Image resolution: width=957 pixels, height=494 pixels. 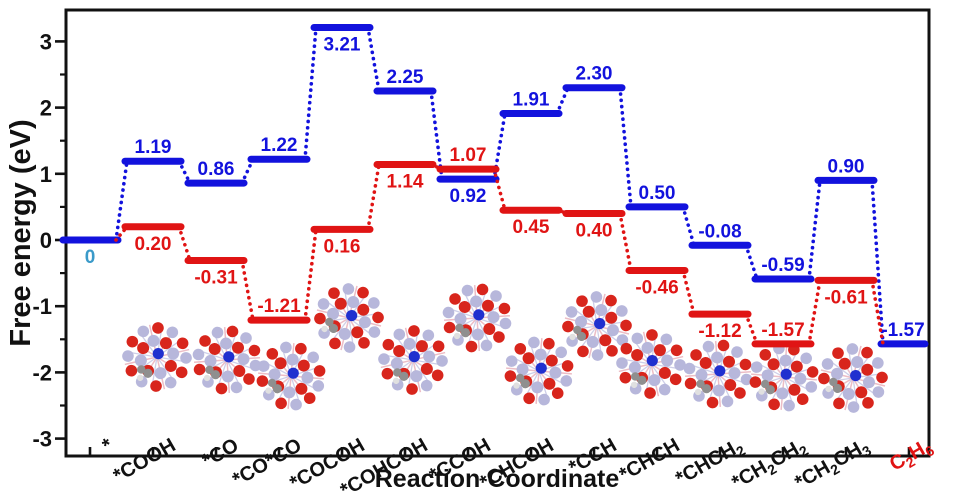 I want to click on energy-value-label: 1.91, so click(x=531, y=100).